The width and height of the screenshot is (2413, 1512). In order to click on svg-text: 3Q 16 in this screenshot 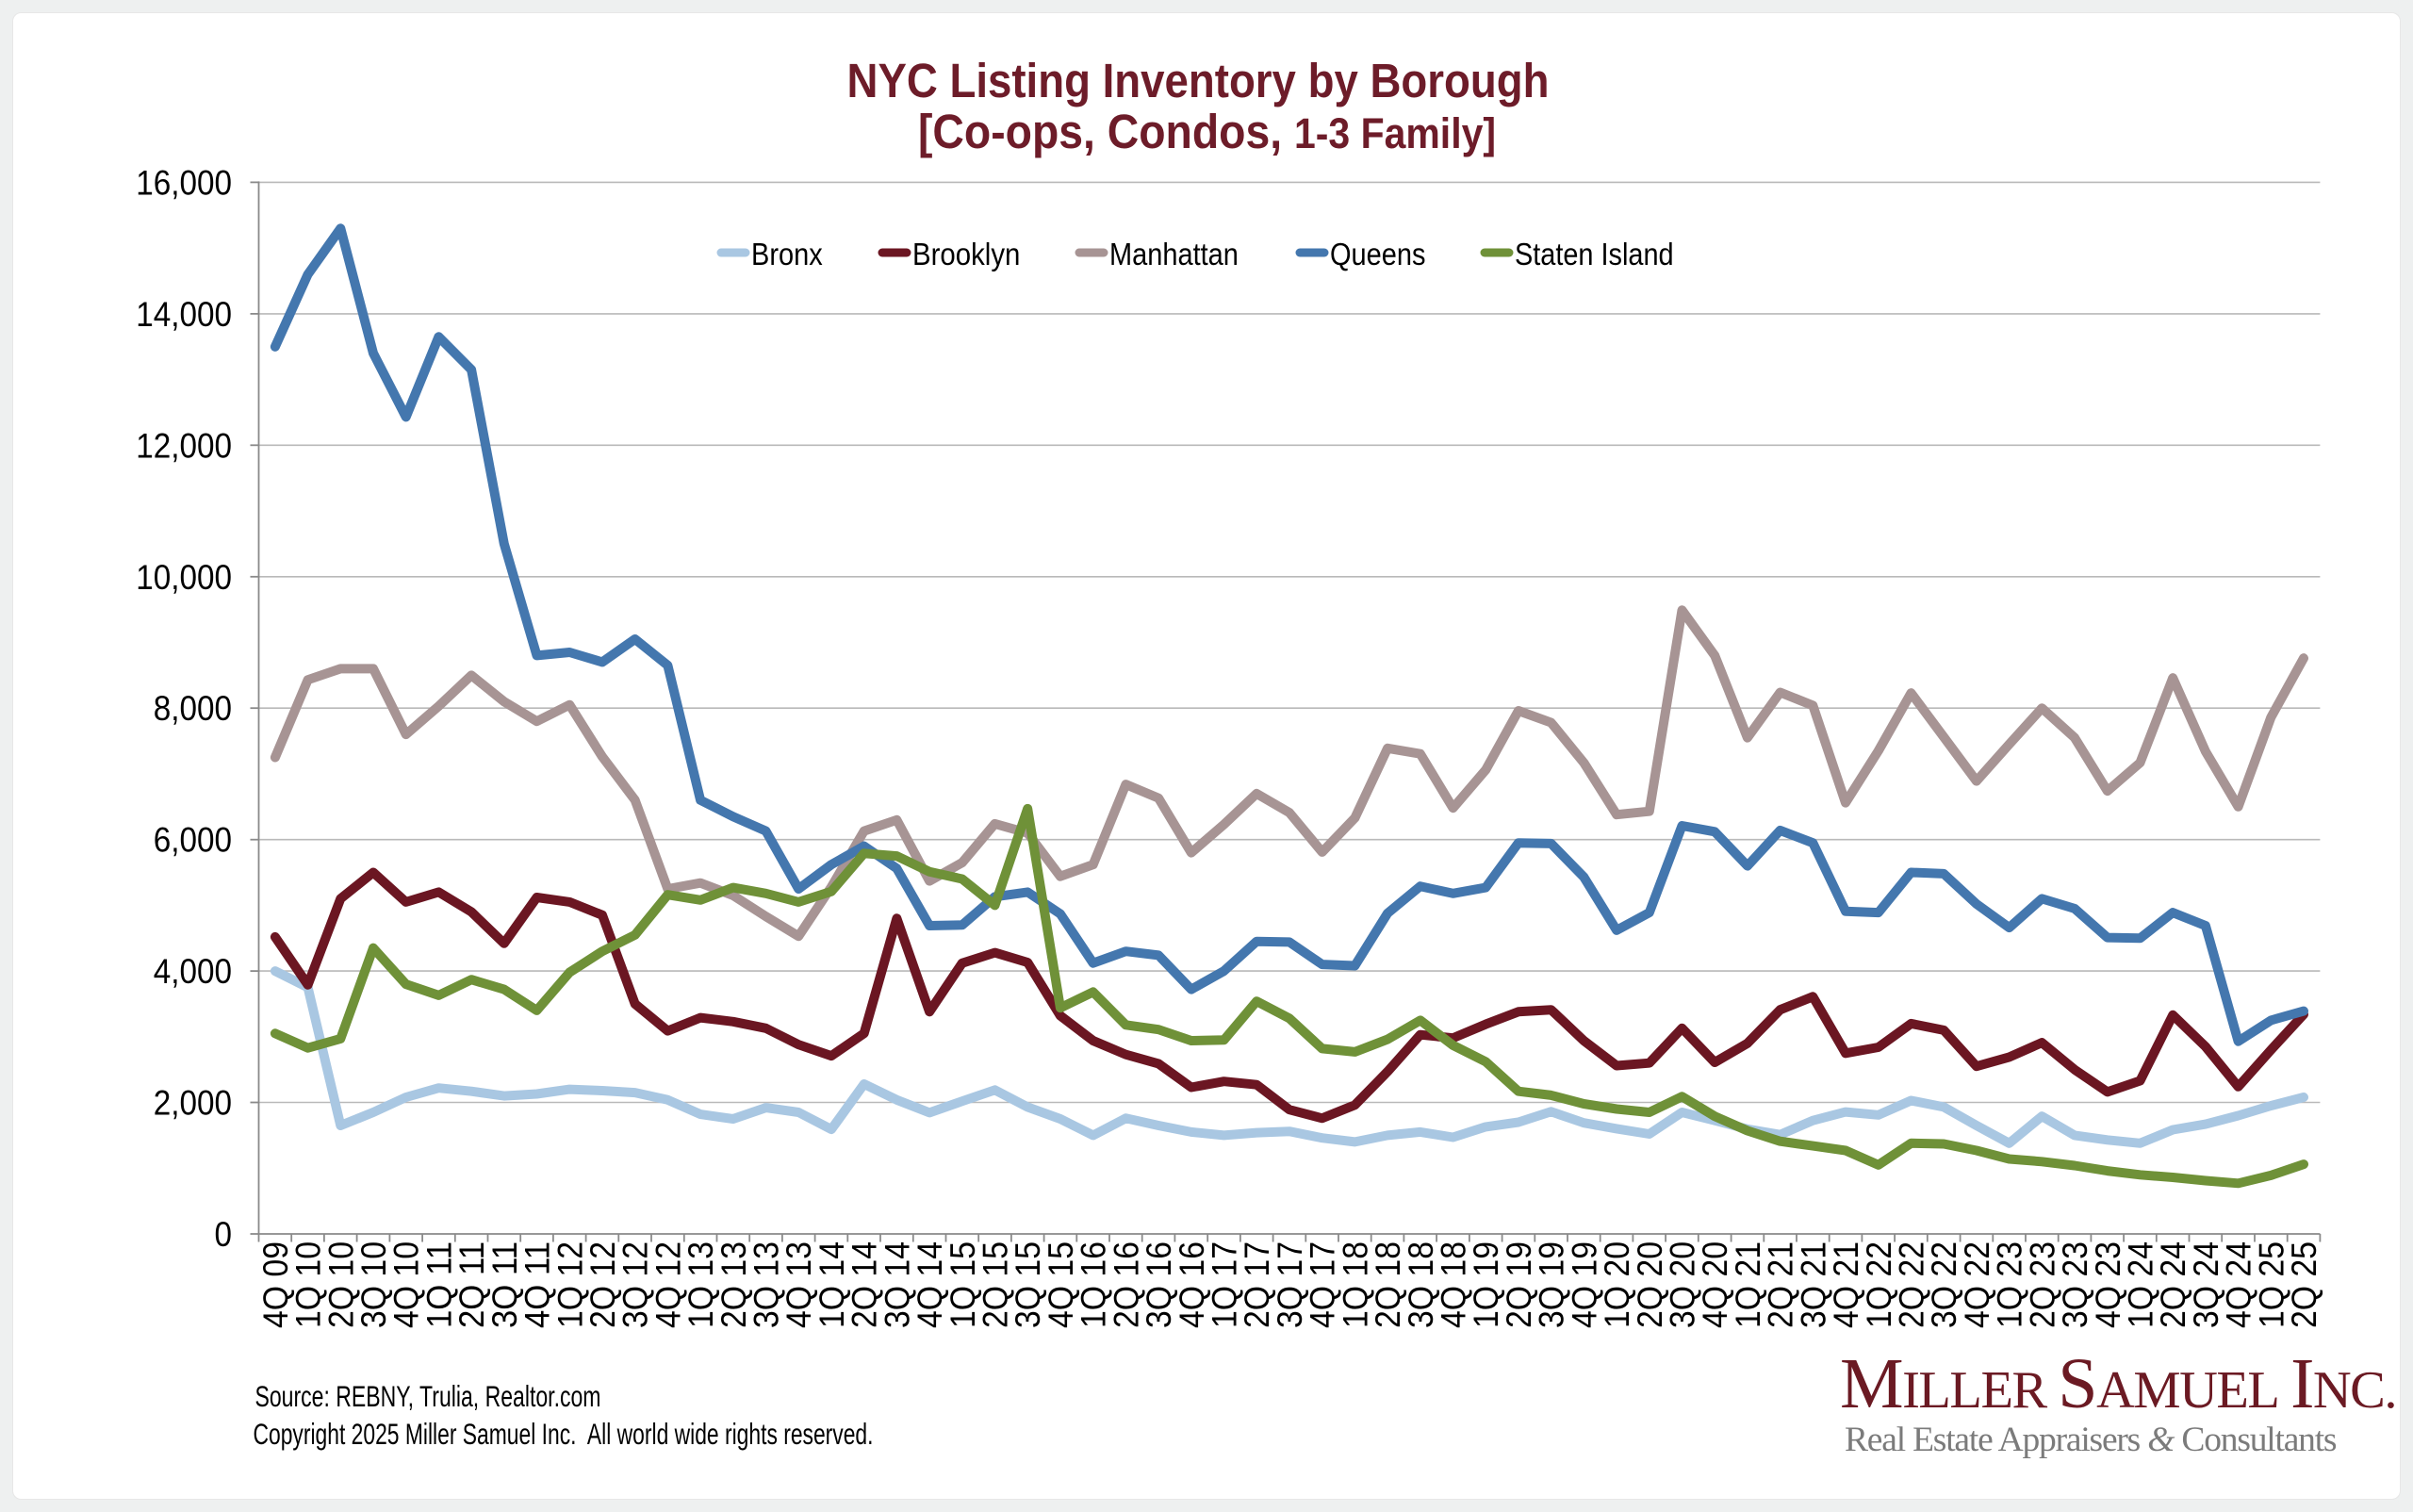, I will do `click(1159, 1285)`.